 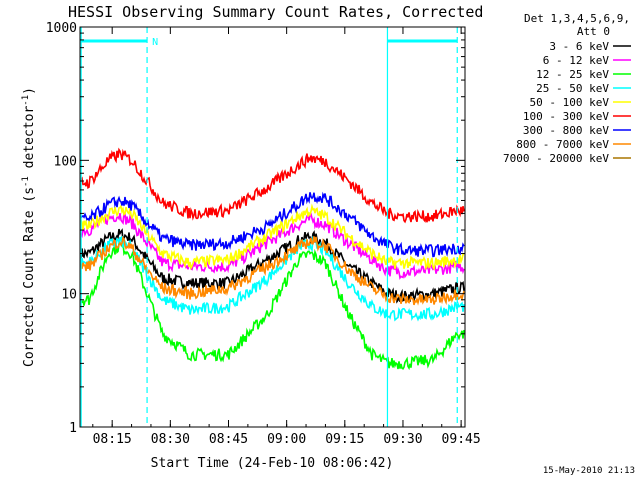 What do you see at coordinates (112, 439) in the screenshot?
I see `x-tick-label-0: 08:15` at bounding box center [112, 439].